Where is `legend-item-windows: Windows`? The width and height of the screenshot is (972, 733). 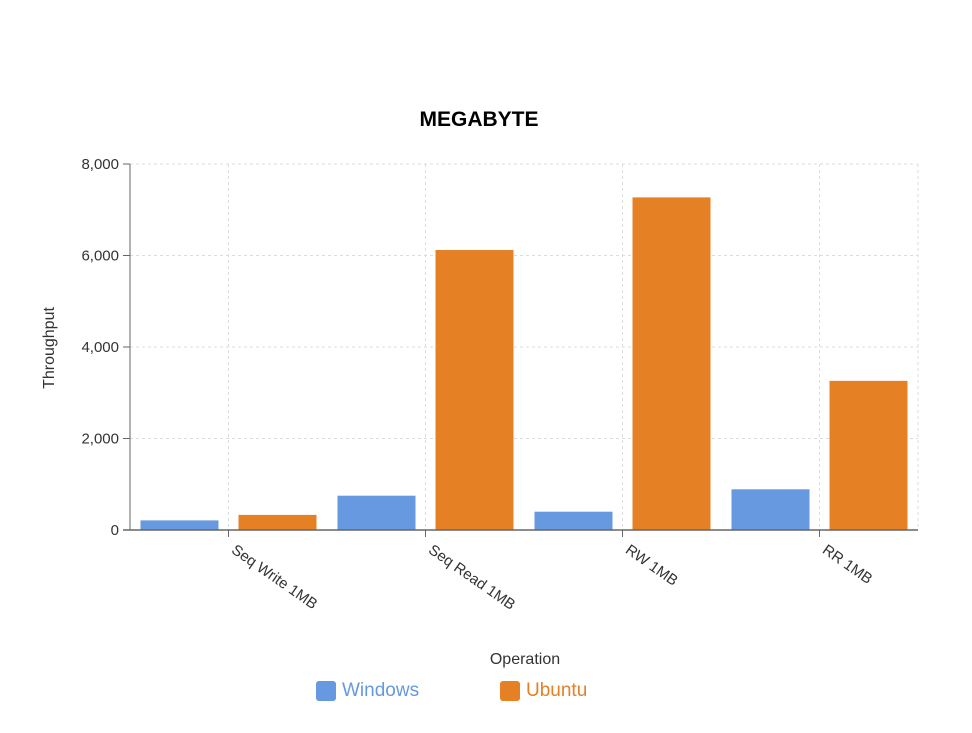
legend-item-windows: Windows is located at coordinates (367, 691).